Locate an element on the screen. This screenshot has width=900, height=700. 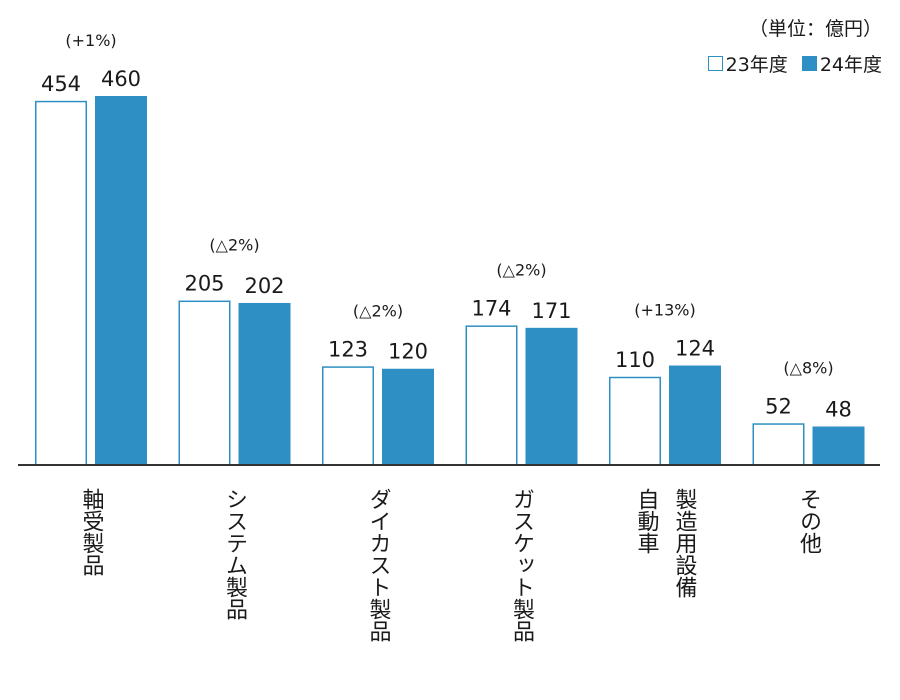
legend: 23年度 24年度 is located at coordinates (794, 63).